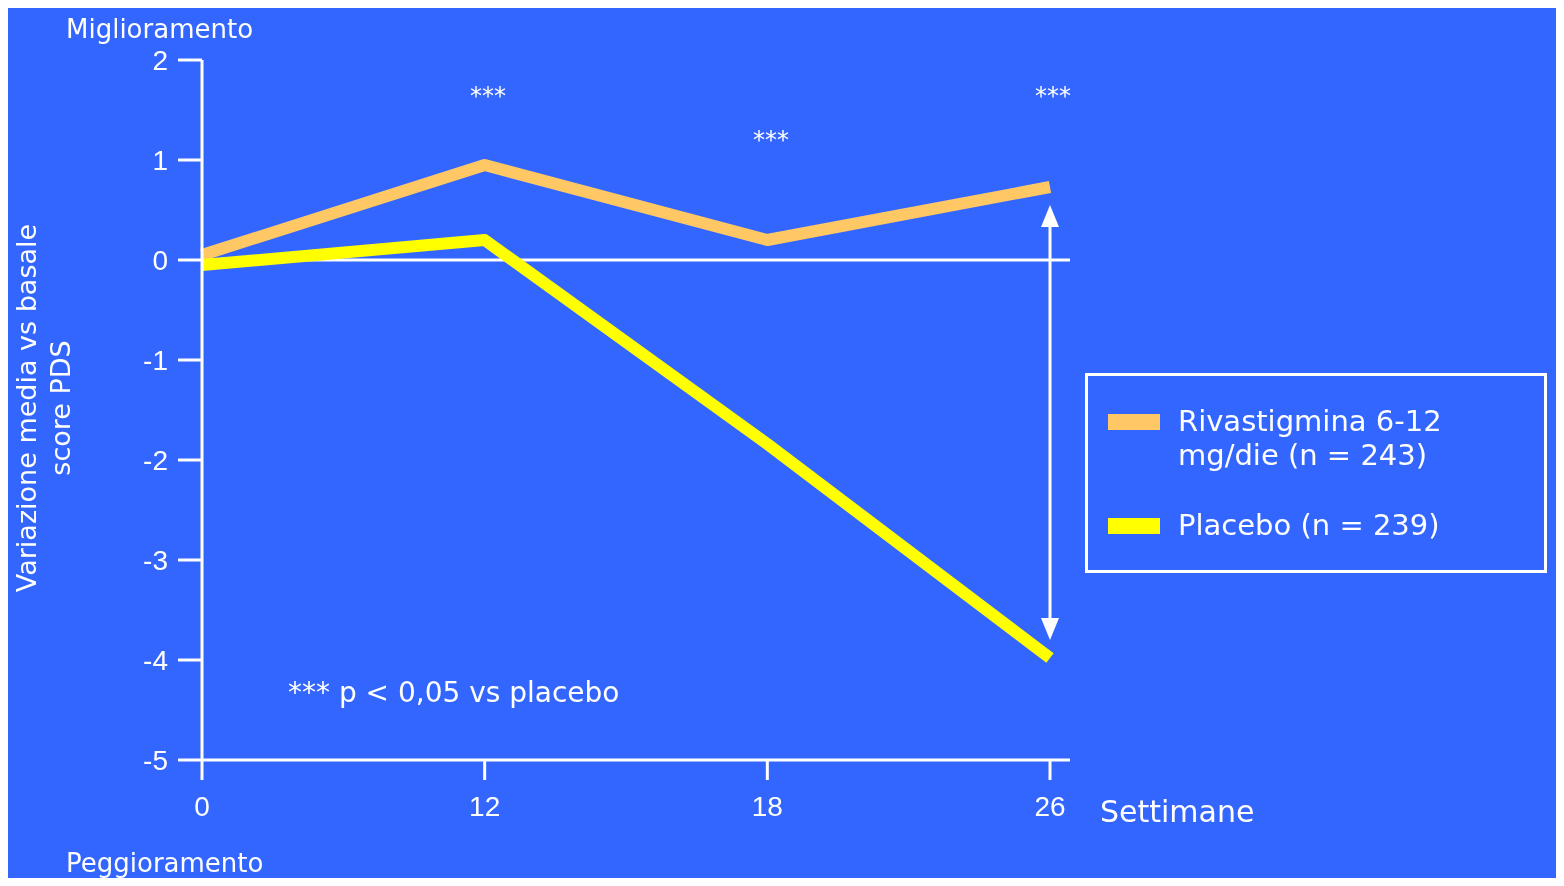 The width and height of the screenshot is (1564, 886). What do you see at coordinates (1310, 438) in the screenshot?
I see `legend-label: Rivastigmina 6-12 mg/die (n = 243)` at bounding box center [1310, 438].